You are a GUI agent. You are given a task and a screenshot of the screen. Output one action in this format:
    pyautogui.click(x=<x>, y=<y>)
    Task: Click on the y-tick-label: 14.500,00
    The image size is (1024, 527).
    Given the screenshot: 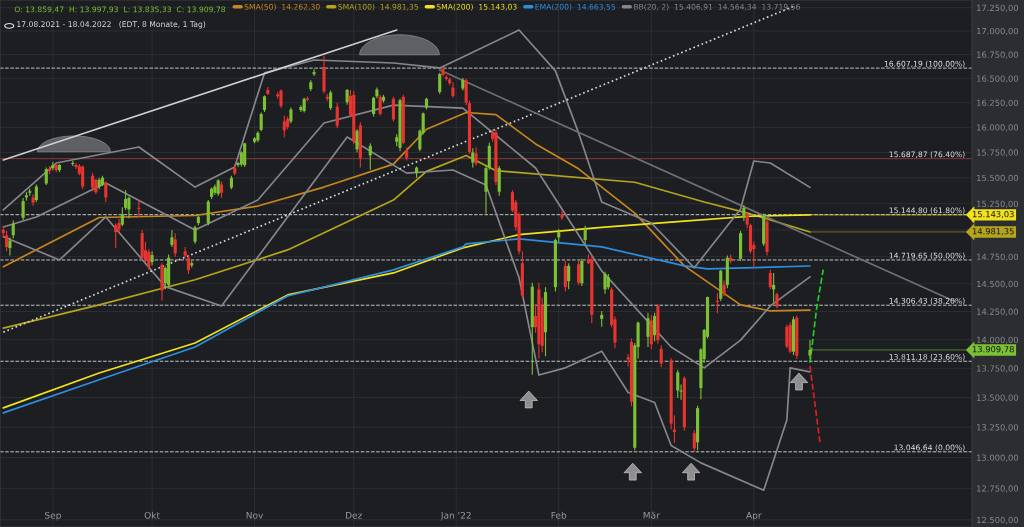 What is the action you would take?
    pyautogui.click(x=998, y=284)
    